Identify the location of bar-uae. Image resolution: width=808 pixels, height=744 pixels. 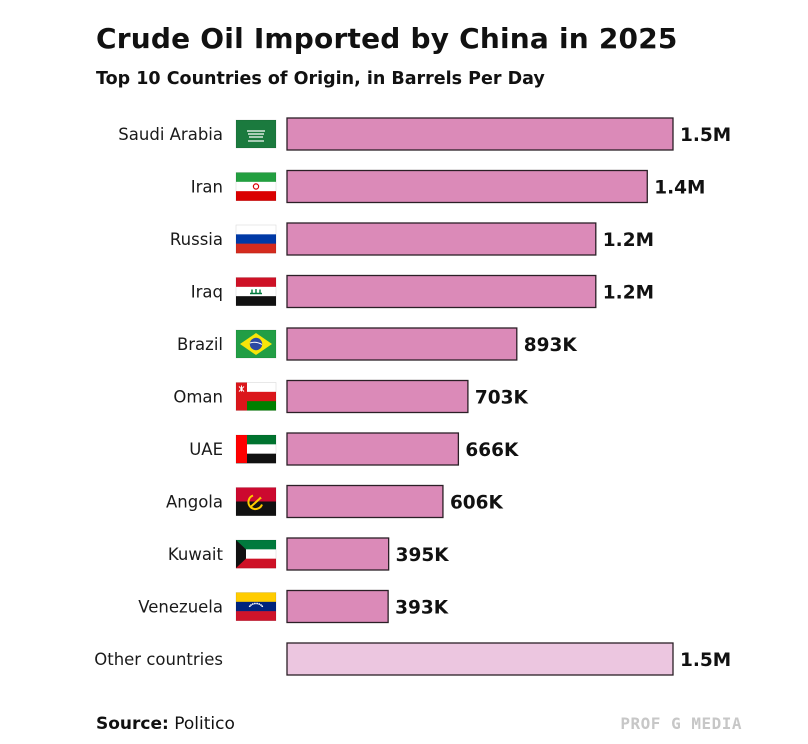
(373, 449).